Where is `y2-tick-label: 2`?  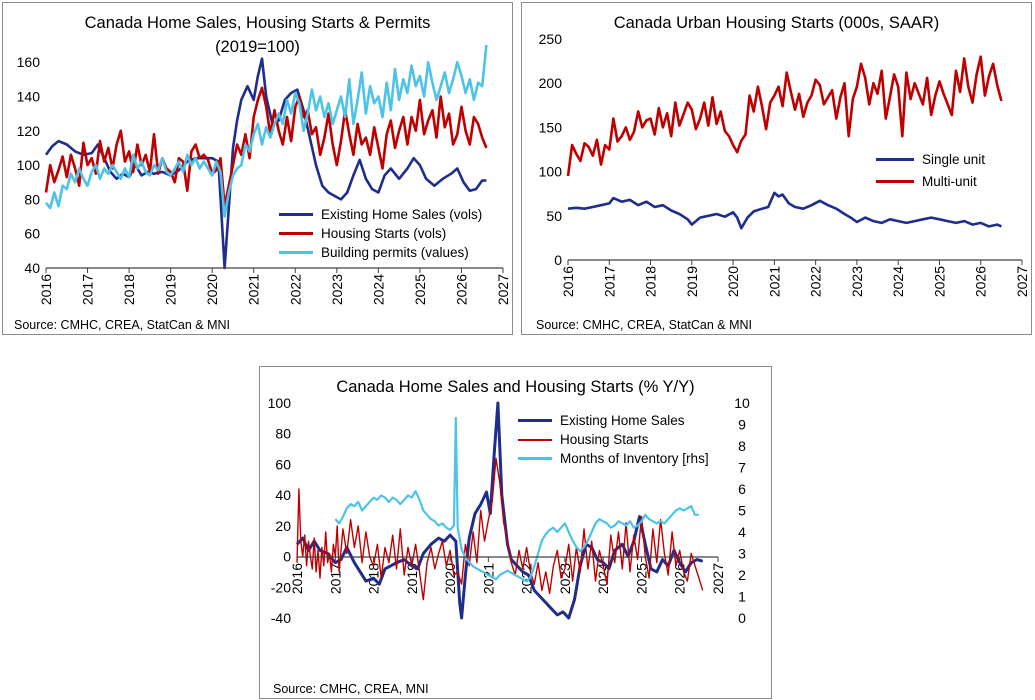 y2-tick-label: 2 is located at coordinates (742, 575).